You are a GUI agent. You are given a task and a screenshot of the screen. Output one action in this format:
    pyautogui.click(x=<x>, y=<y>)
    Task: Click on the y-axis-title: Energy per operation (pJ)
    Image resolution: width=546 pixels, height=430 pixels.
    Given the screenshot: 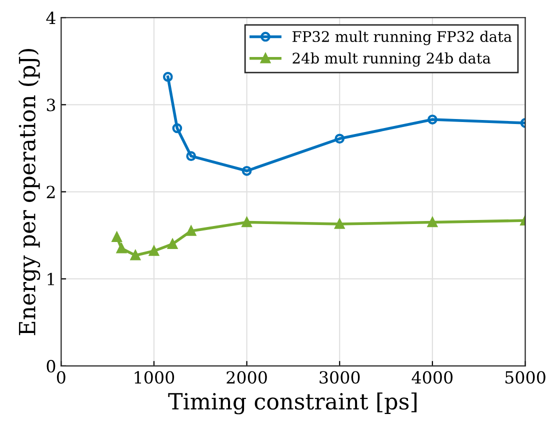 What is the action you would take?
    pyautogui.click(x=29, y=192)
    